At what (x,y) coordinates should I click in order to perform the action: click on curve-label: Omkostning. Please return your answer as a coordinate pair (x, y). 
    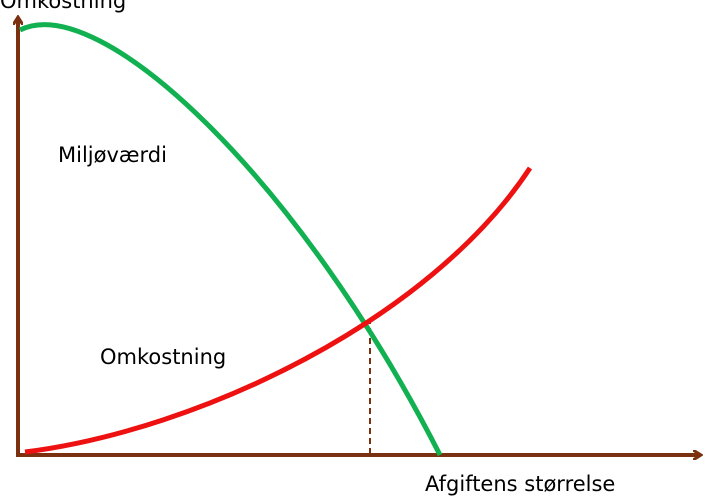
    Looking at the image, I should click on (163, 357).